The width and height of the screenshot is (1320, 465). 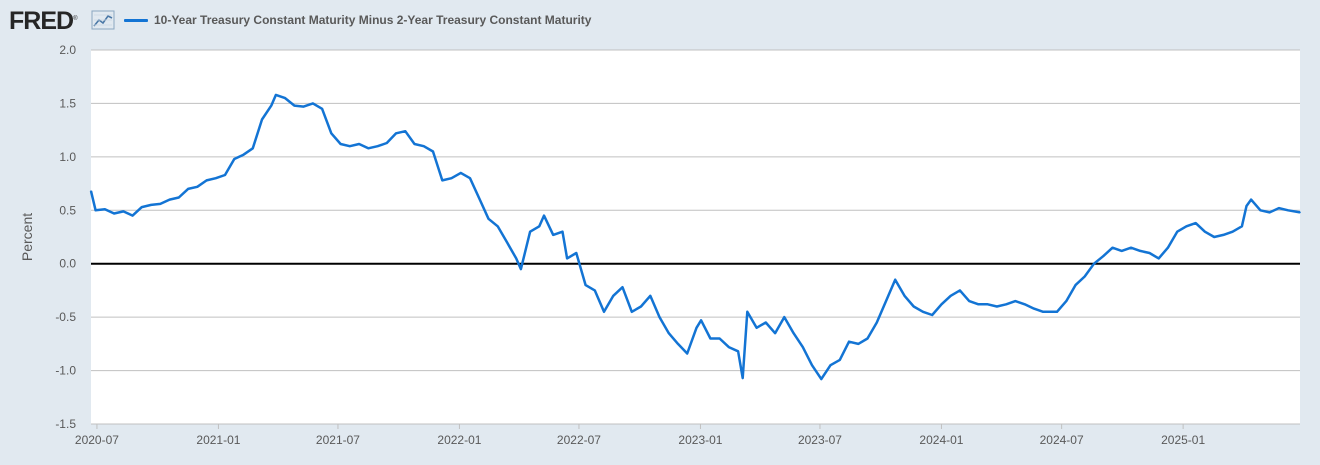 I want to click on y-tick-label: -1.0, so click(x=65, y=371).